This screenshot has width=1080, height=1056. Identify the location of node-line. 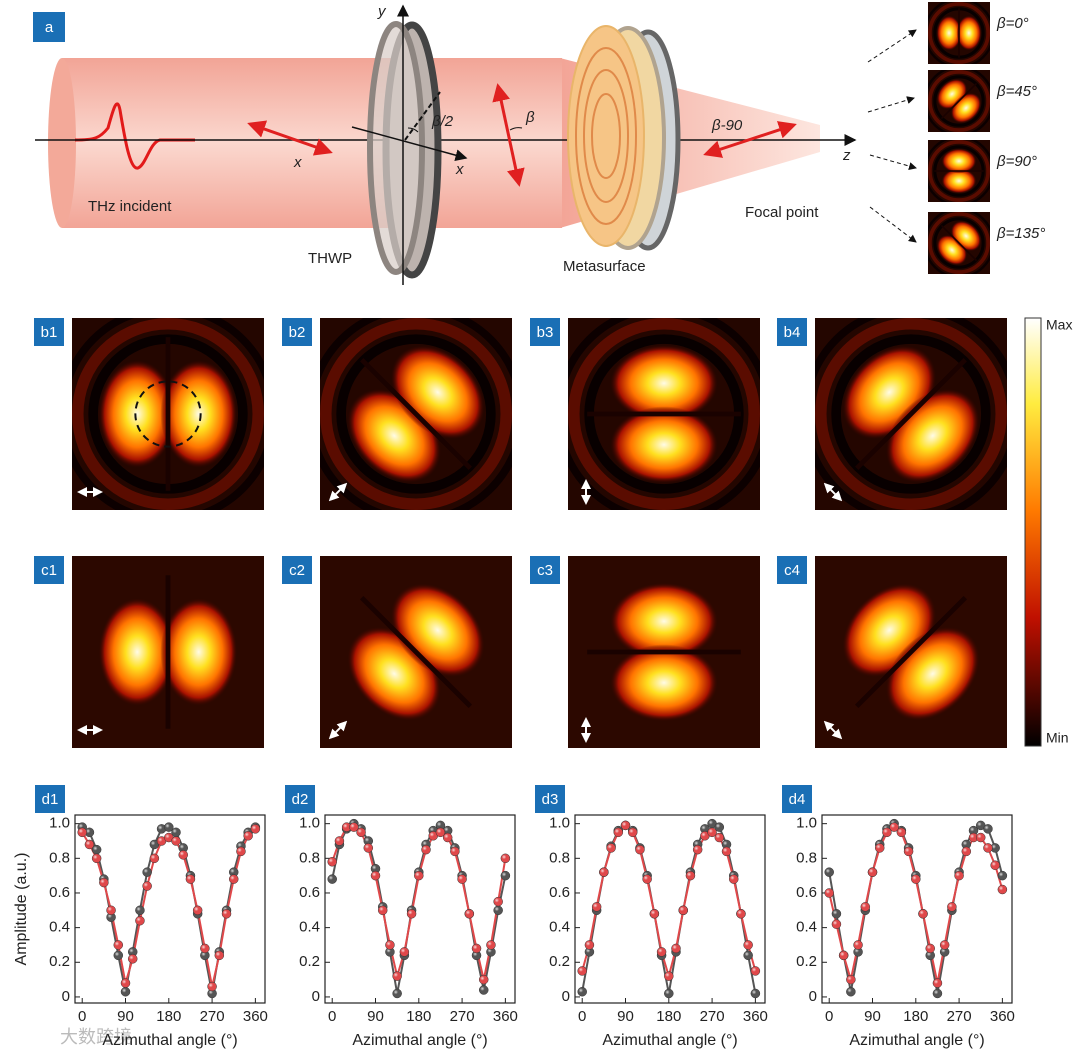
(416, 652).